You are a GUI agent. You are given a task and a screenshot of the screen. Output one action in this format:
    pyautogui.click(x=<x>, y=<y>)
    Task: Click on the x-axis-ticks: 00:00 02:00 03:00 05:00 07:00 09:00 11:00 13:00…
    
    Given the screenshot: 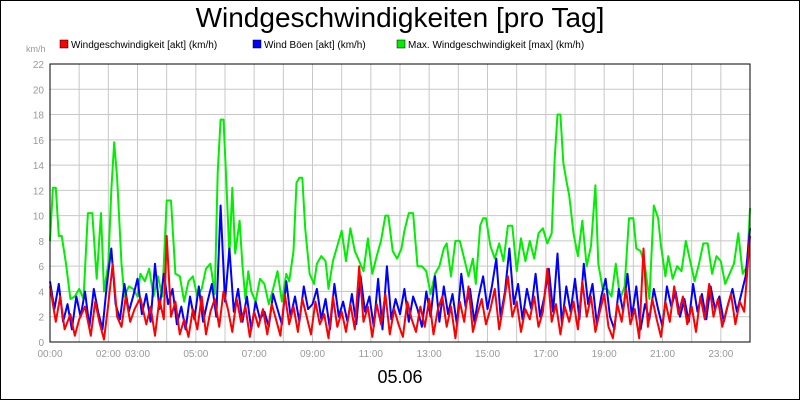 What is the action you would take?
    pyautogui.click(x=385, y=354)
    